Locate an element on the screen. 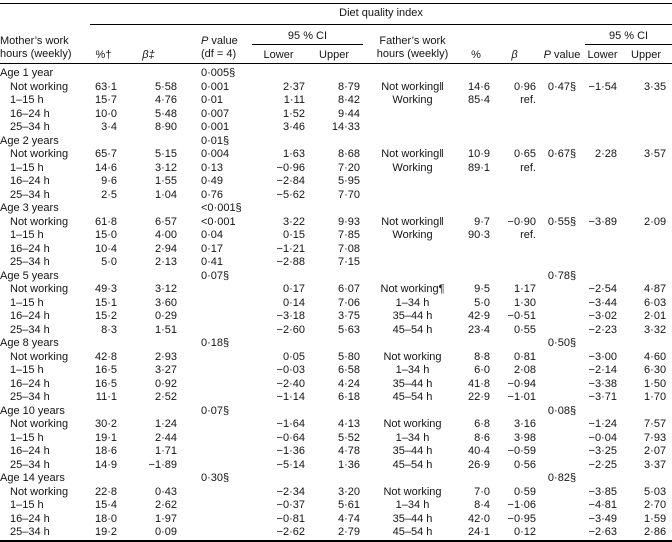 This screenshot has width=672, height=542. cell-mother-ci-lower: 0·05 is located at coordinates (293, 356).